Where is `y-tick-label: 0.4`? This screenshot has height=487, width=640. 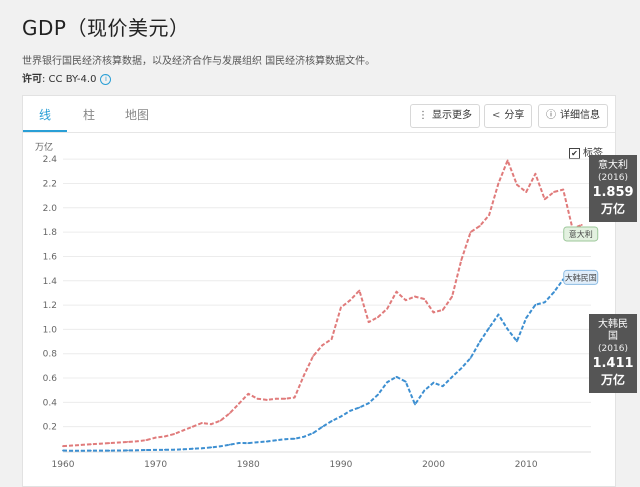
y-tick-label: 0.4 is located at coordinates (50, 403).